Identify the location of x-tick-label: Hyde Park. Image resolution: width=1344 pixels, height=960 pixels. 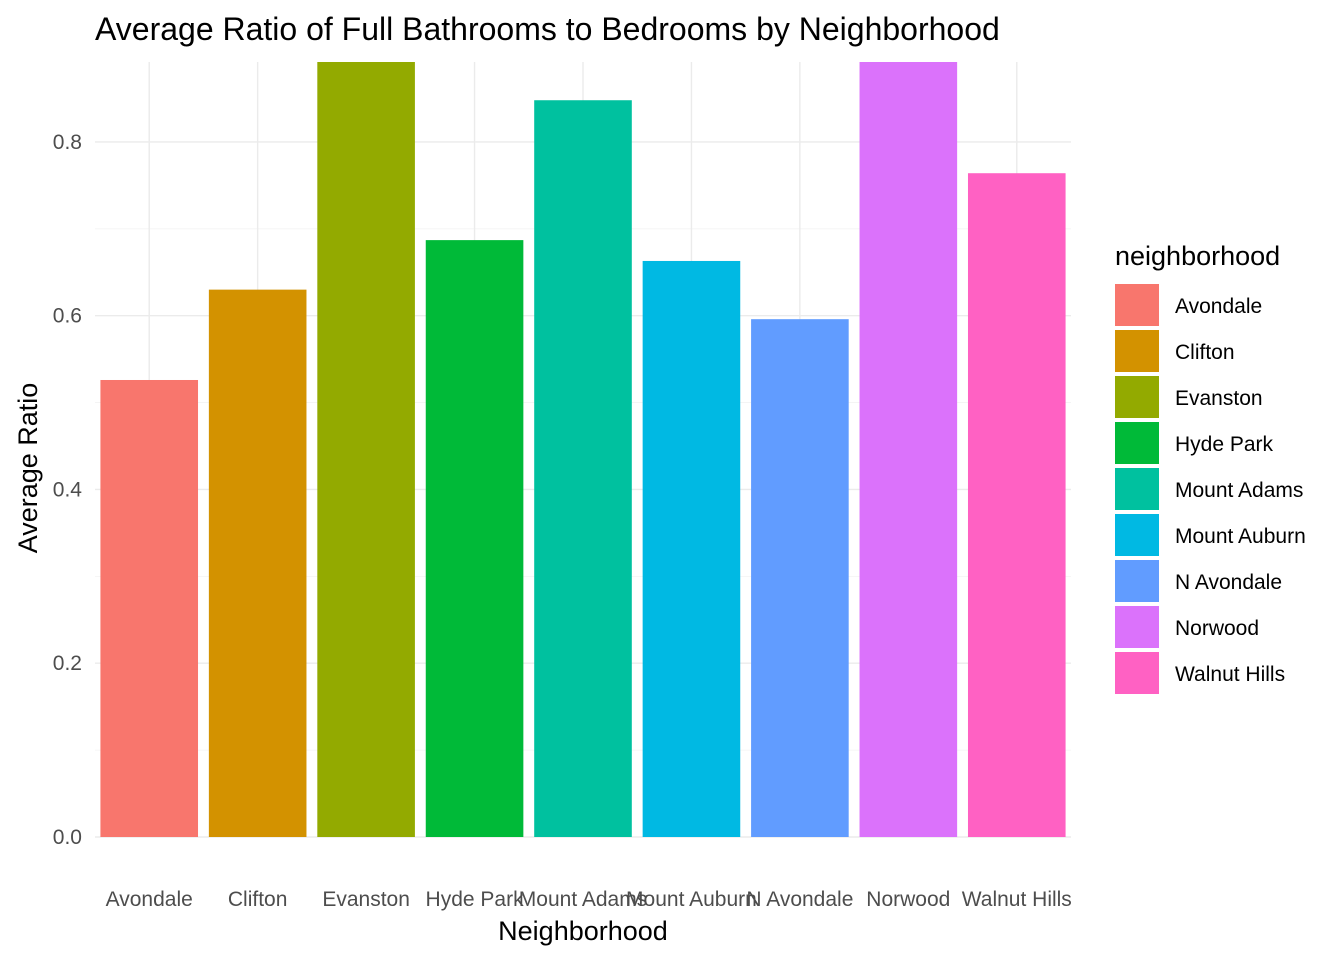
(475, 899).